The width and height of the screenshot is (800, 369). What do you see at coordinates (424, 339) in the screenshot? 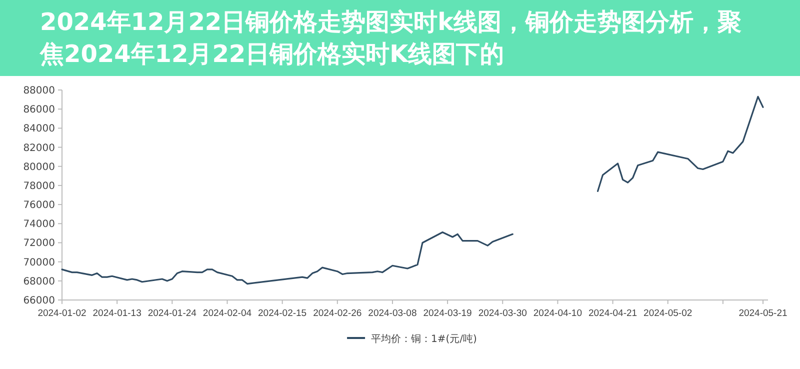
I see `legend-label: 平均价：铜：1#(元/吨)` at bounding box center [424, 339].